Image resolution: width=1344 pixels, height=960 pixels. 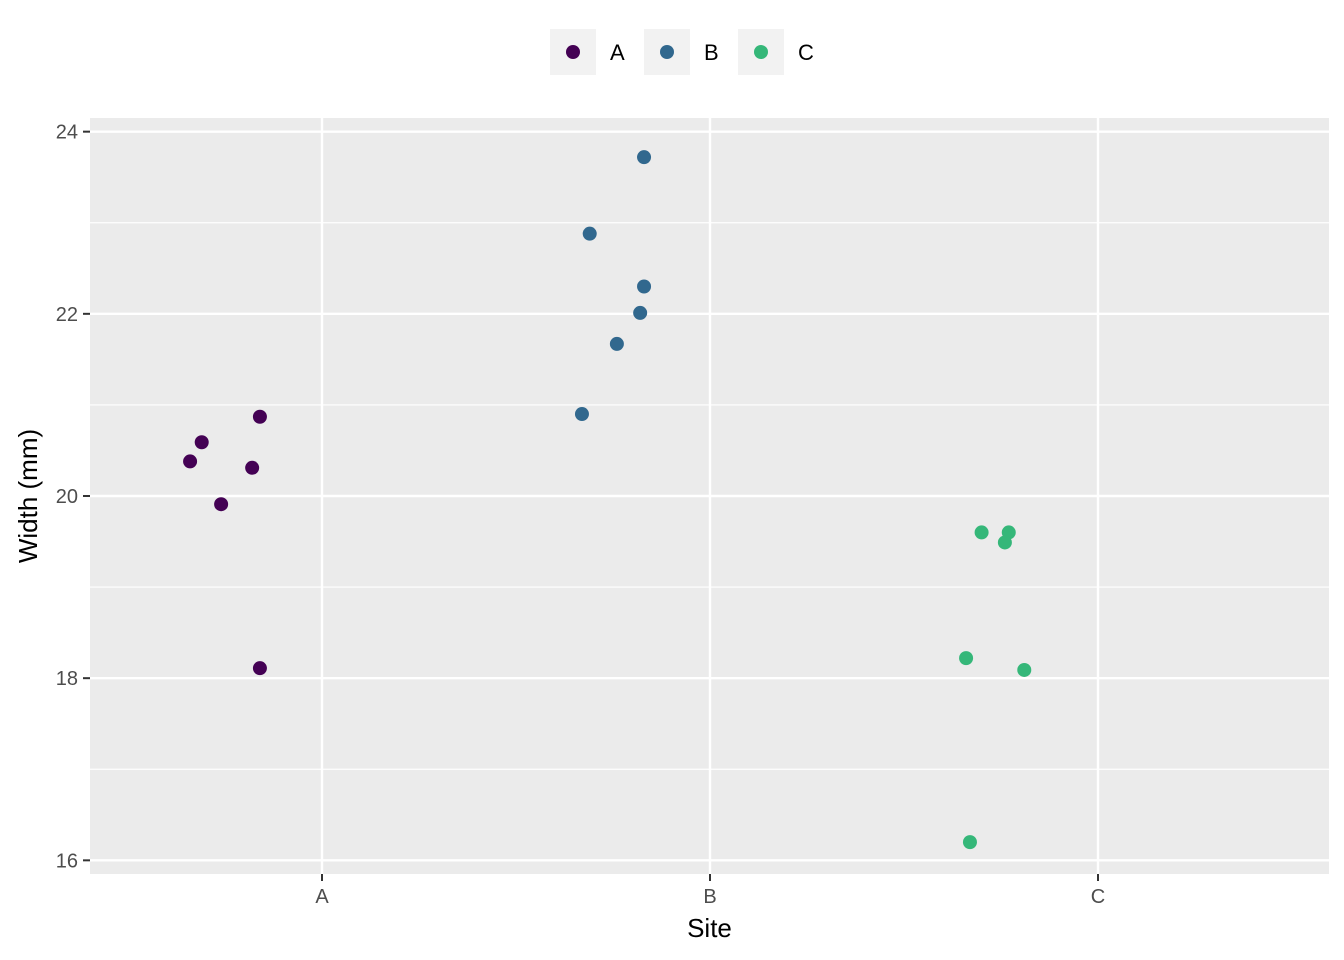 I want to click on legend-label: C, so click(x=806, y=52).